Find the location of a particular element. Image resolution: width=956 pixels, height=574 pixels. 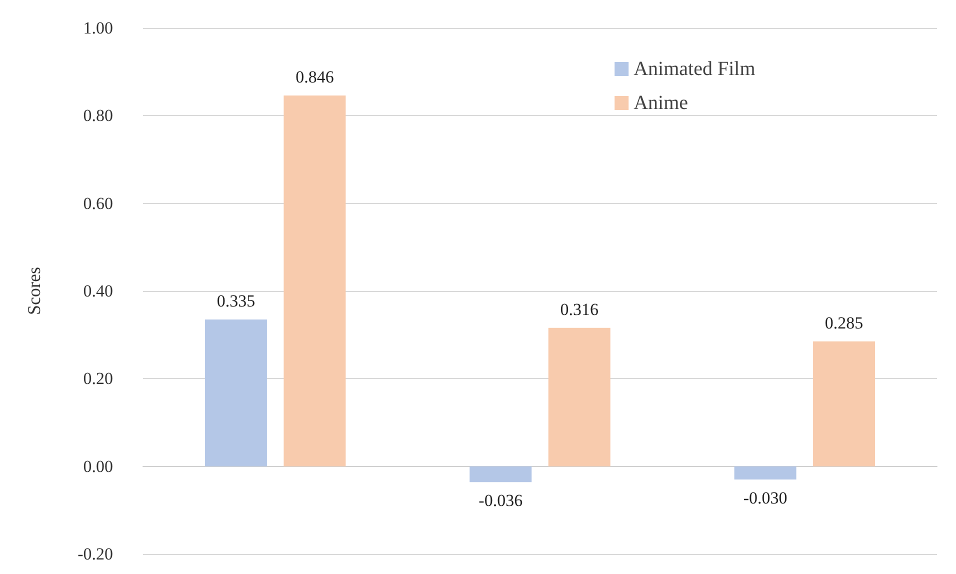

y-axis-title: Scores is located at coordinates (34, 291).